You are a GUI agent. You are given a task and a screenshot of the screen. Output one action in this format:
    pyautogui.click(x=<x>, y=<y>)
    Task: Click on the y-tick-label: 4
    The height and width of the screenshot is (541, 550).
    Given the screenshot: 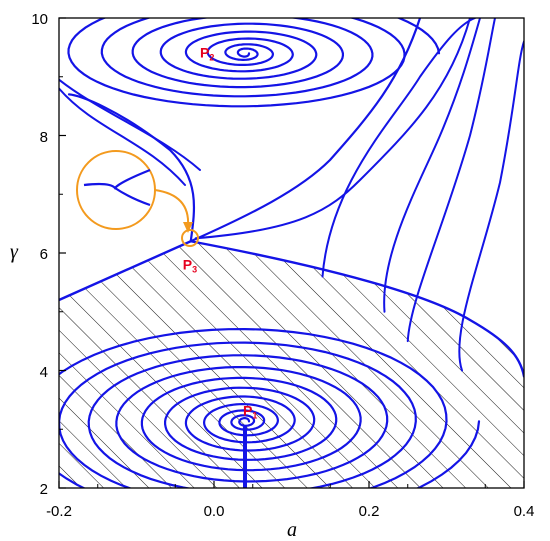 What is the action you would take?
    pyautogui.click(x=44, y=372)
    